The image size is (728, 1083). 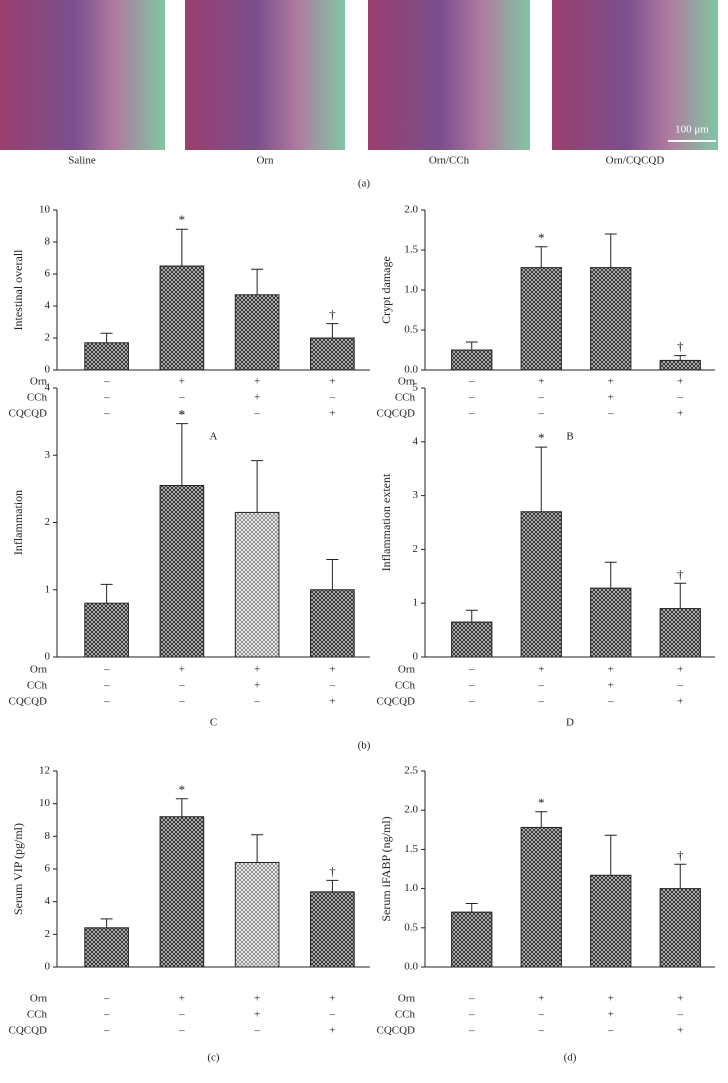 I want to click on y-tick-label: 3, so click(x=416, y=495).